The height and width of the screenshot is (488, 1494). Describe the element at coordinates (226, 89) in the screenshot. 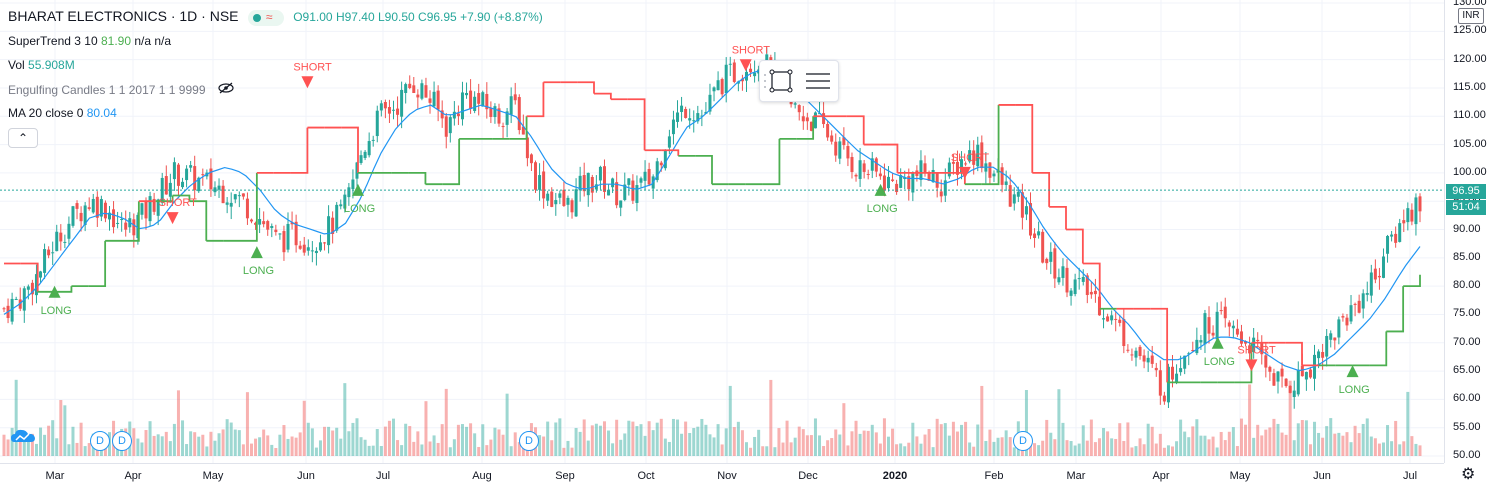

I see `eye-crossed-icon` at that location.